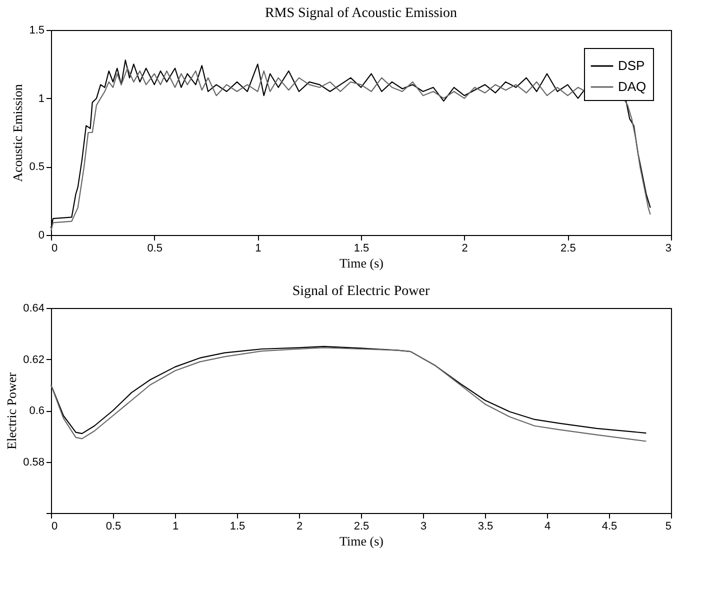 The image size is (725, 608). I want to click on x-tick-label: 4.5, so click(610, 526).